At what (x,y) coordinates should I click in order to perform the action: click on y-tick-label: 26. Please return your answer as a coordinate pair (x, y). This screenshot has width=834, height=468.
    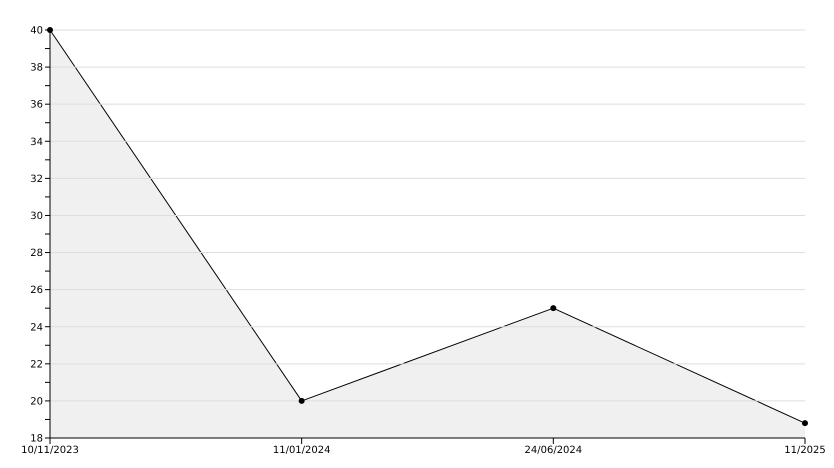
    Looking at the image, I should click on (36, 290).